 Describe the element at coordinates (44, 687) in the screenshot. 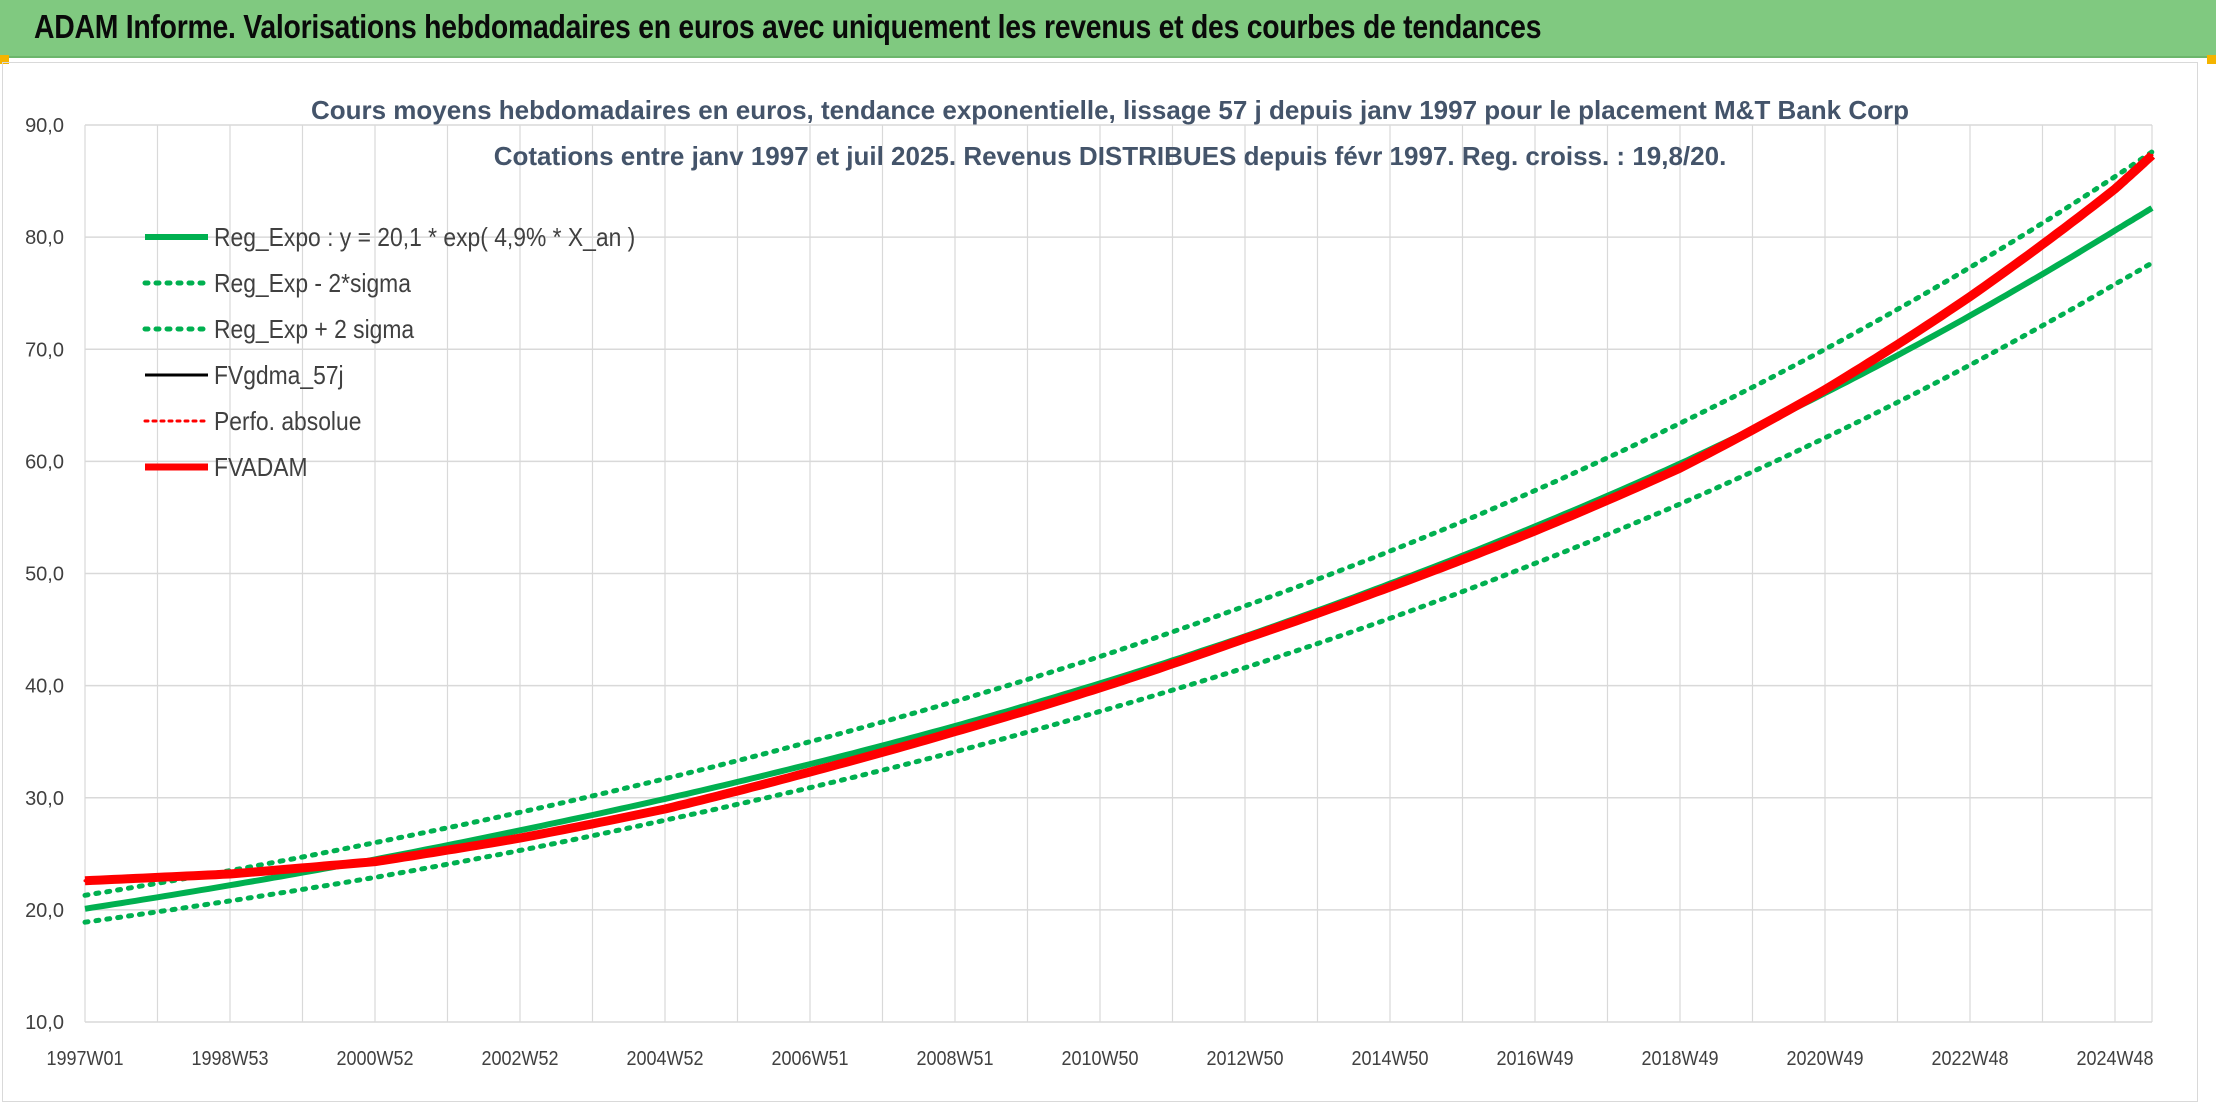

I see `y-tick-label: 40,0` at that location.